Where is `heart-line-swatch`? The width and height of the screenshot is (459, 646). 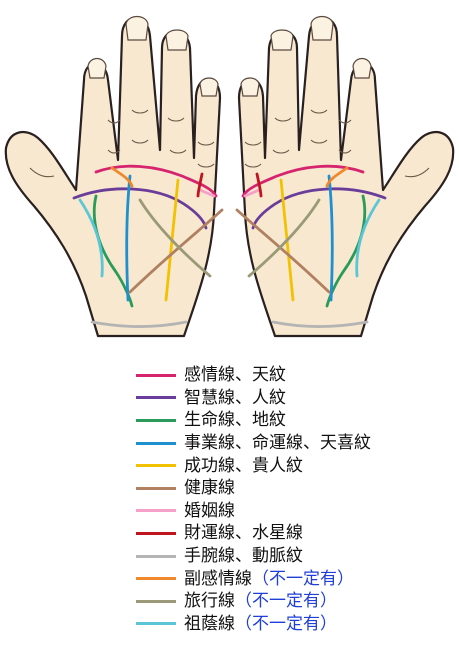 heart-line-swatch is located at coordinates (156, 375).